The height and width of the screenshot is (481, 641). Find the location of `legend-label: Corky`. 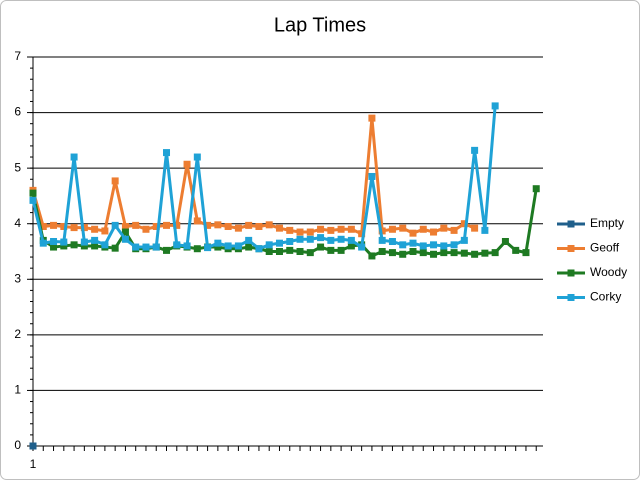

legend-label: Corky is located at coordinates (605, 297).